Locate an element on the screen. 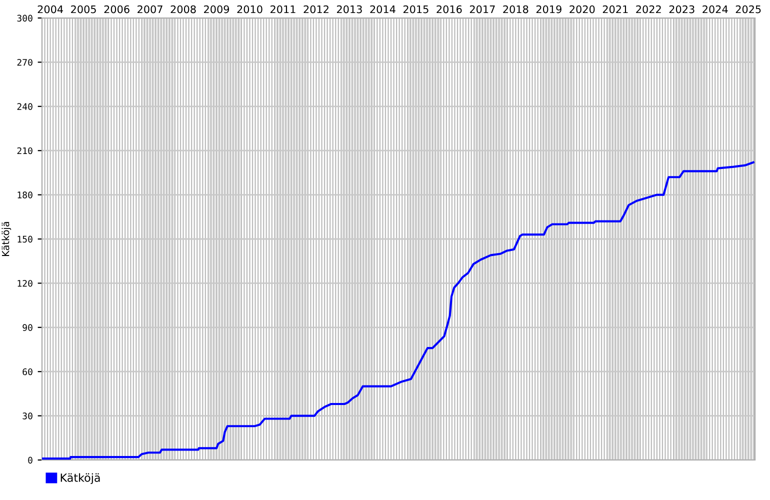 This screenshot has width=770, height=500. x-tick-label: 2009 is located at coordinates (217, 9).